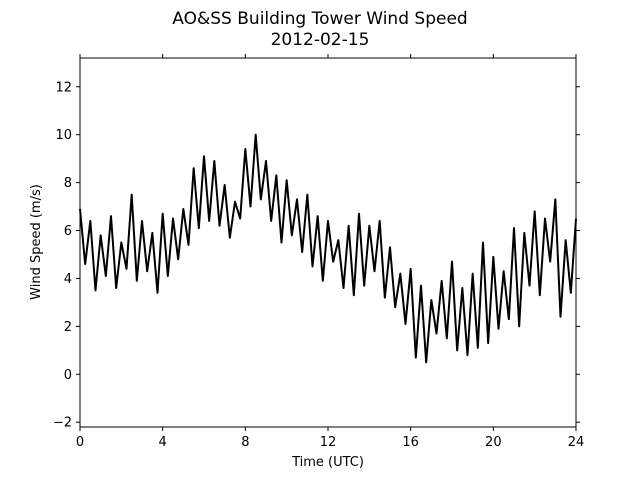 The height and width of the screenshot is (480, 640). I want to click on y-tick-label: 4, so click(68, 279).